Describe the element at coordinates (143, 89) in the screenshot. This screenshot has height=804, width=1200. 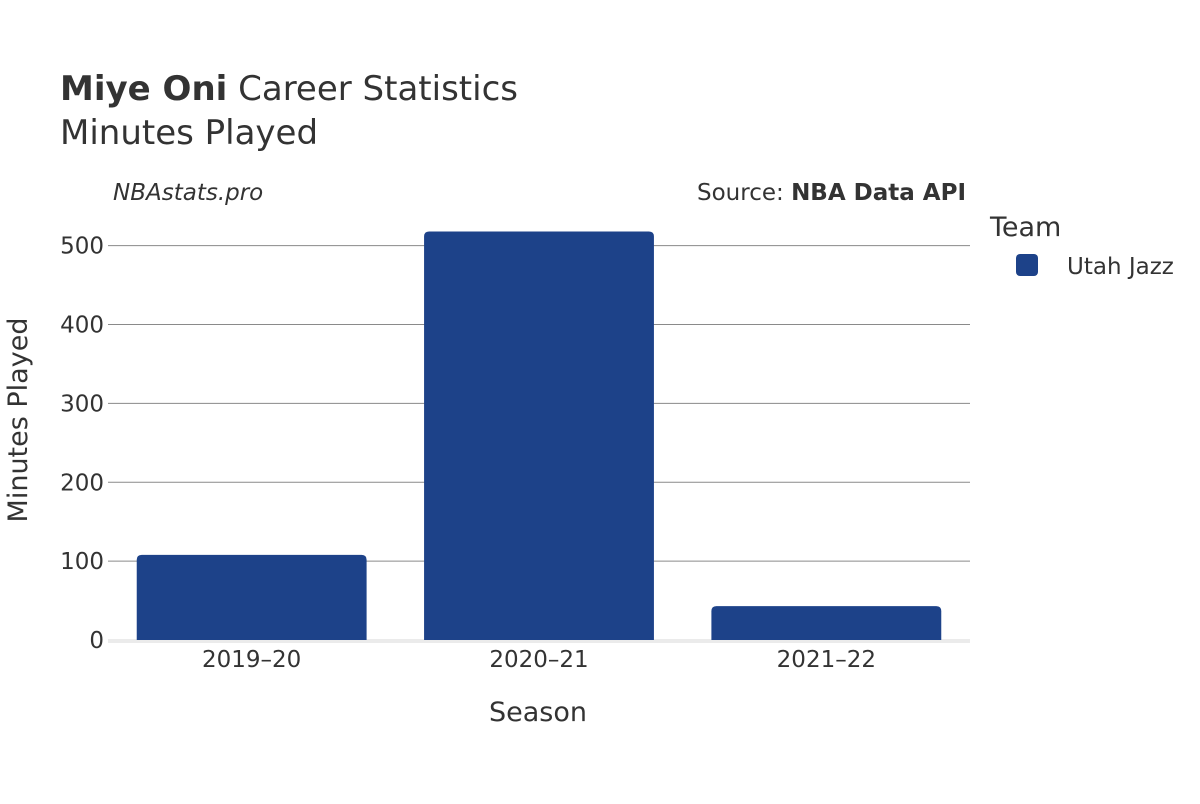
I see `chart-title-player: Miye Oni` at that location.